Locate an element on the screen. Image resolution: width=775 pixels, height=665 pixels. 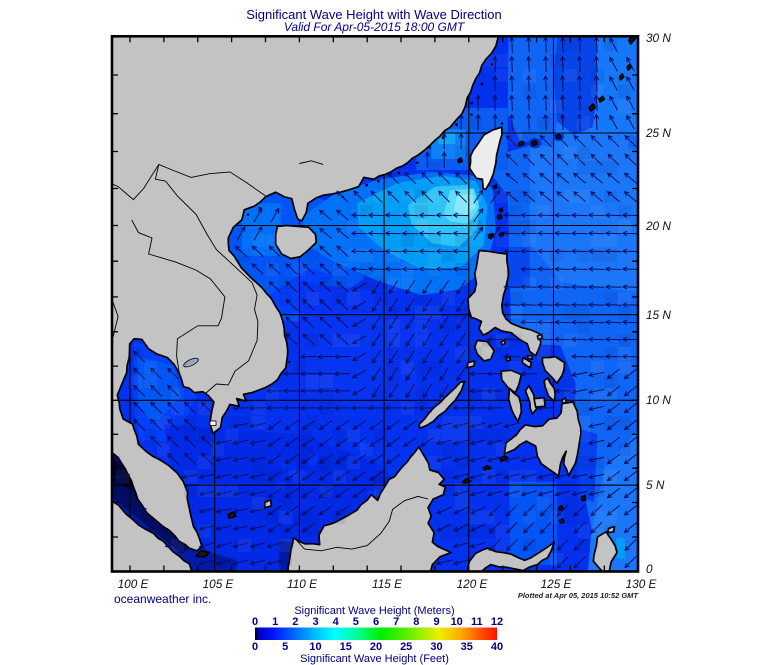
svg-text: 6 is located at coordinates (376, 622).